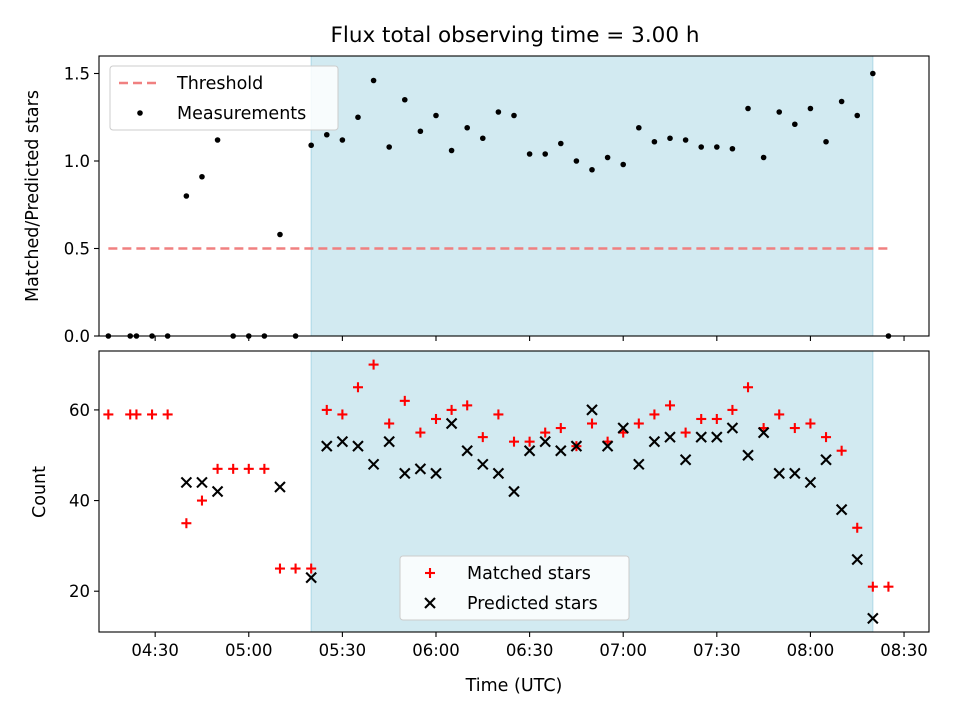 The height and width of the screenshot is (720, 960). Describe the element at coordinates (202, 482) in the screenshot. I see `predicted-stars-point-1-b` at that location.